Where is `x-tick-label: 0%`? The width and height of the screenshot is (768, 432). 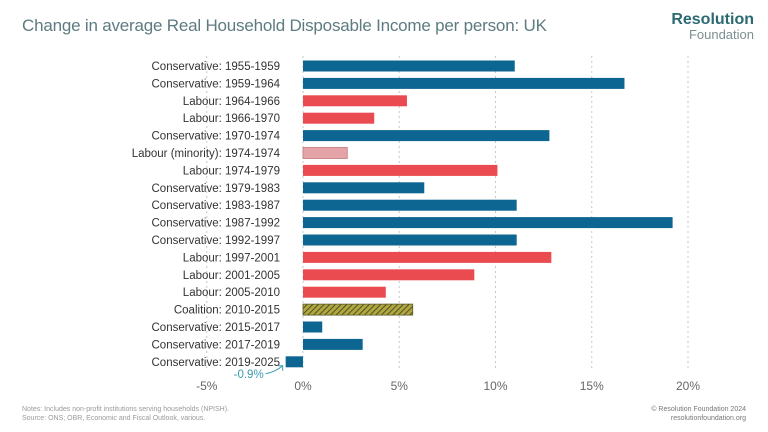 x-tick-label: 0% is located at coordinates (303, 386).